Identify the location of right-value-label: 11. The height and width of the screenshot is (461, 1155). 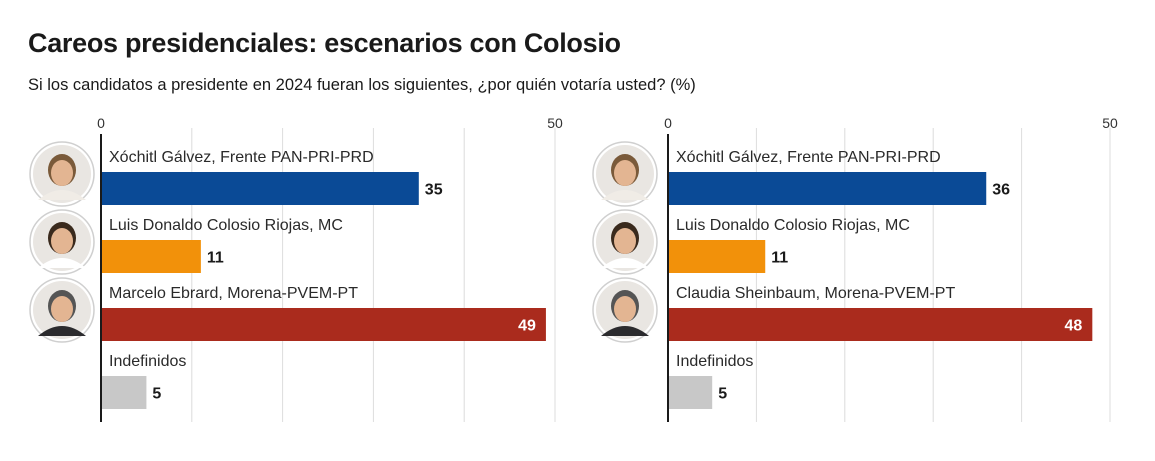
(779, 258).